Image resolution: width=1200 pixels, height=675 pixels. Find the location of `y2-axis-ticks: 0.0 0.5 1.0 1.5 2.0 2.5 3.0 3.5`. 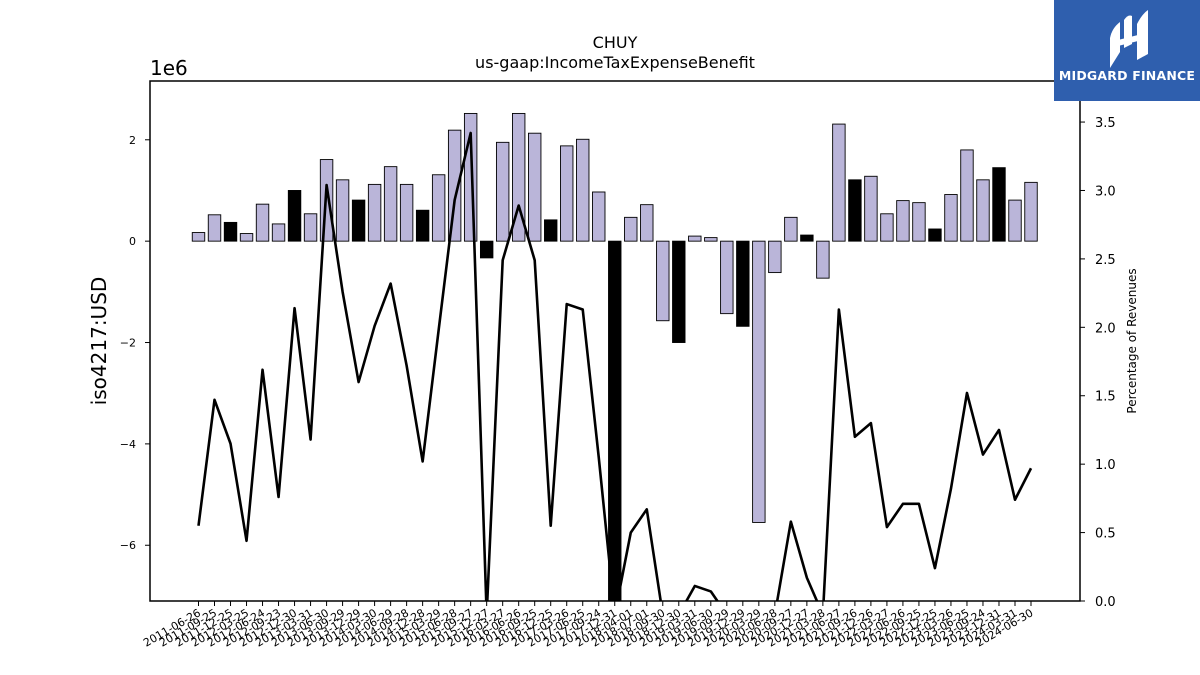

y2-axis-ticks: 0.0 0.5 1.0 1.5 2.0 2.5 3.0 3.5 is located at coordinates (1098, 363).